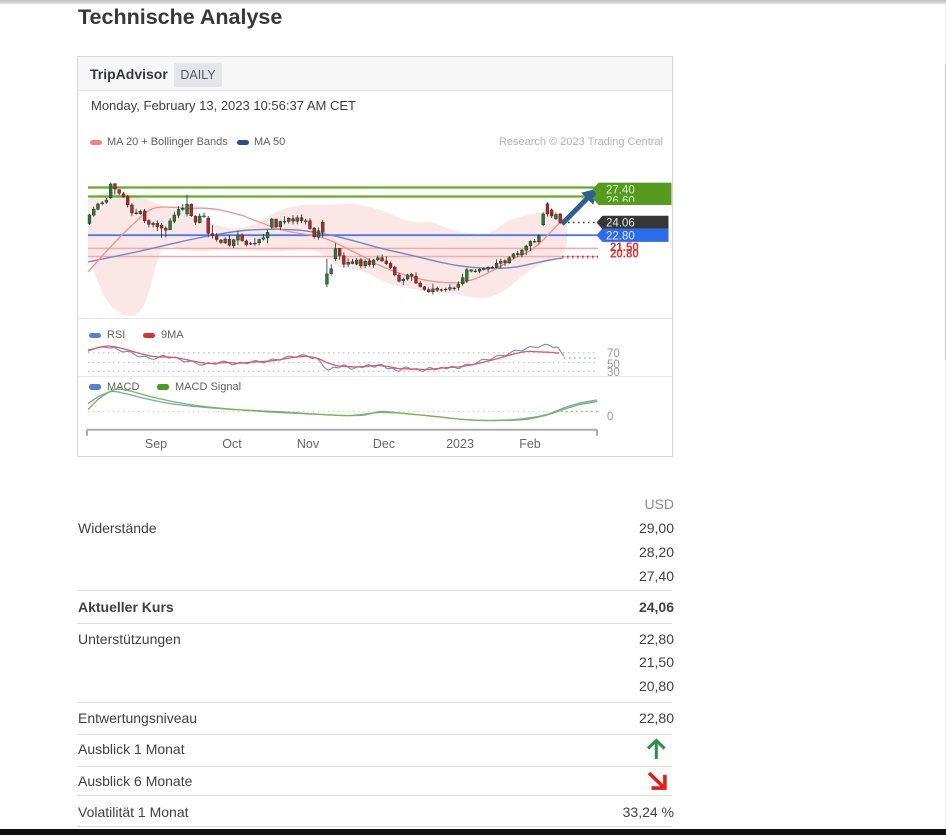  Describe the element at coordinates (624, 255) in the screenshot. I see `svg-text: 20.80` at that location.